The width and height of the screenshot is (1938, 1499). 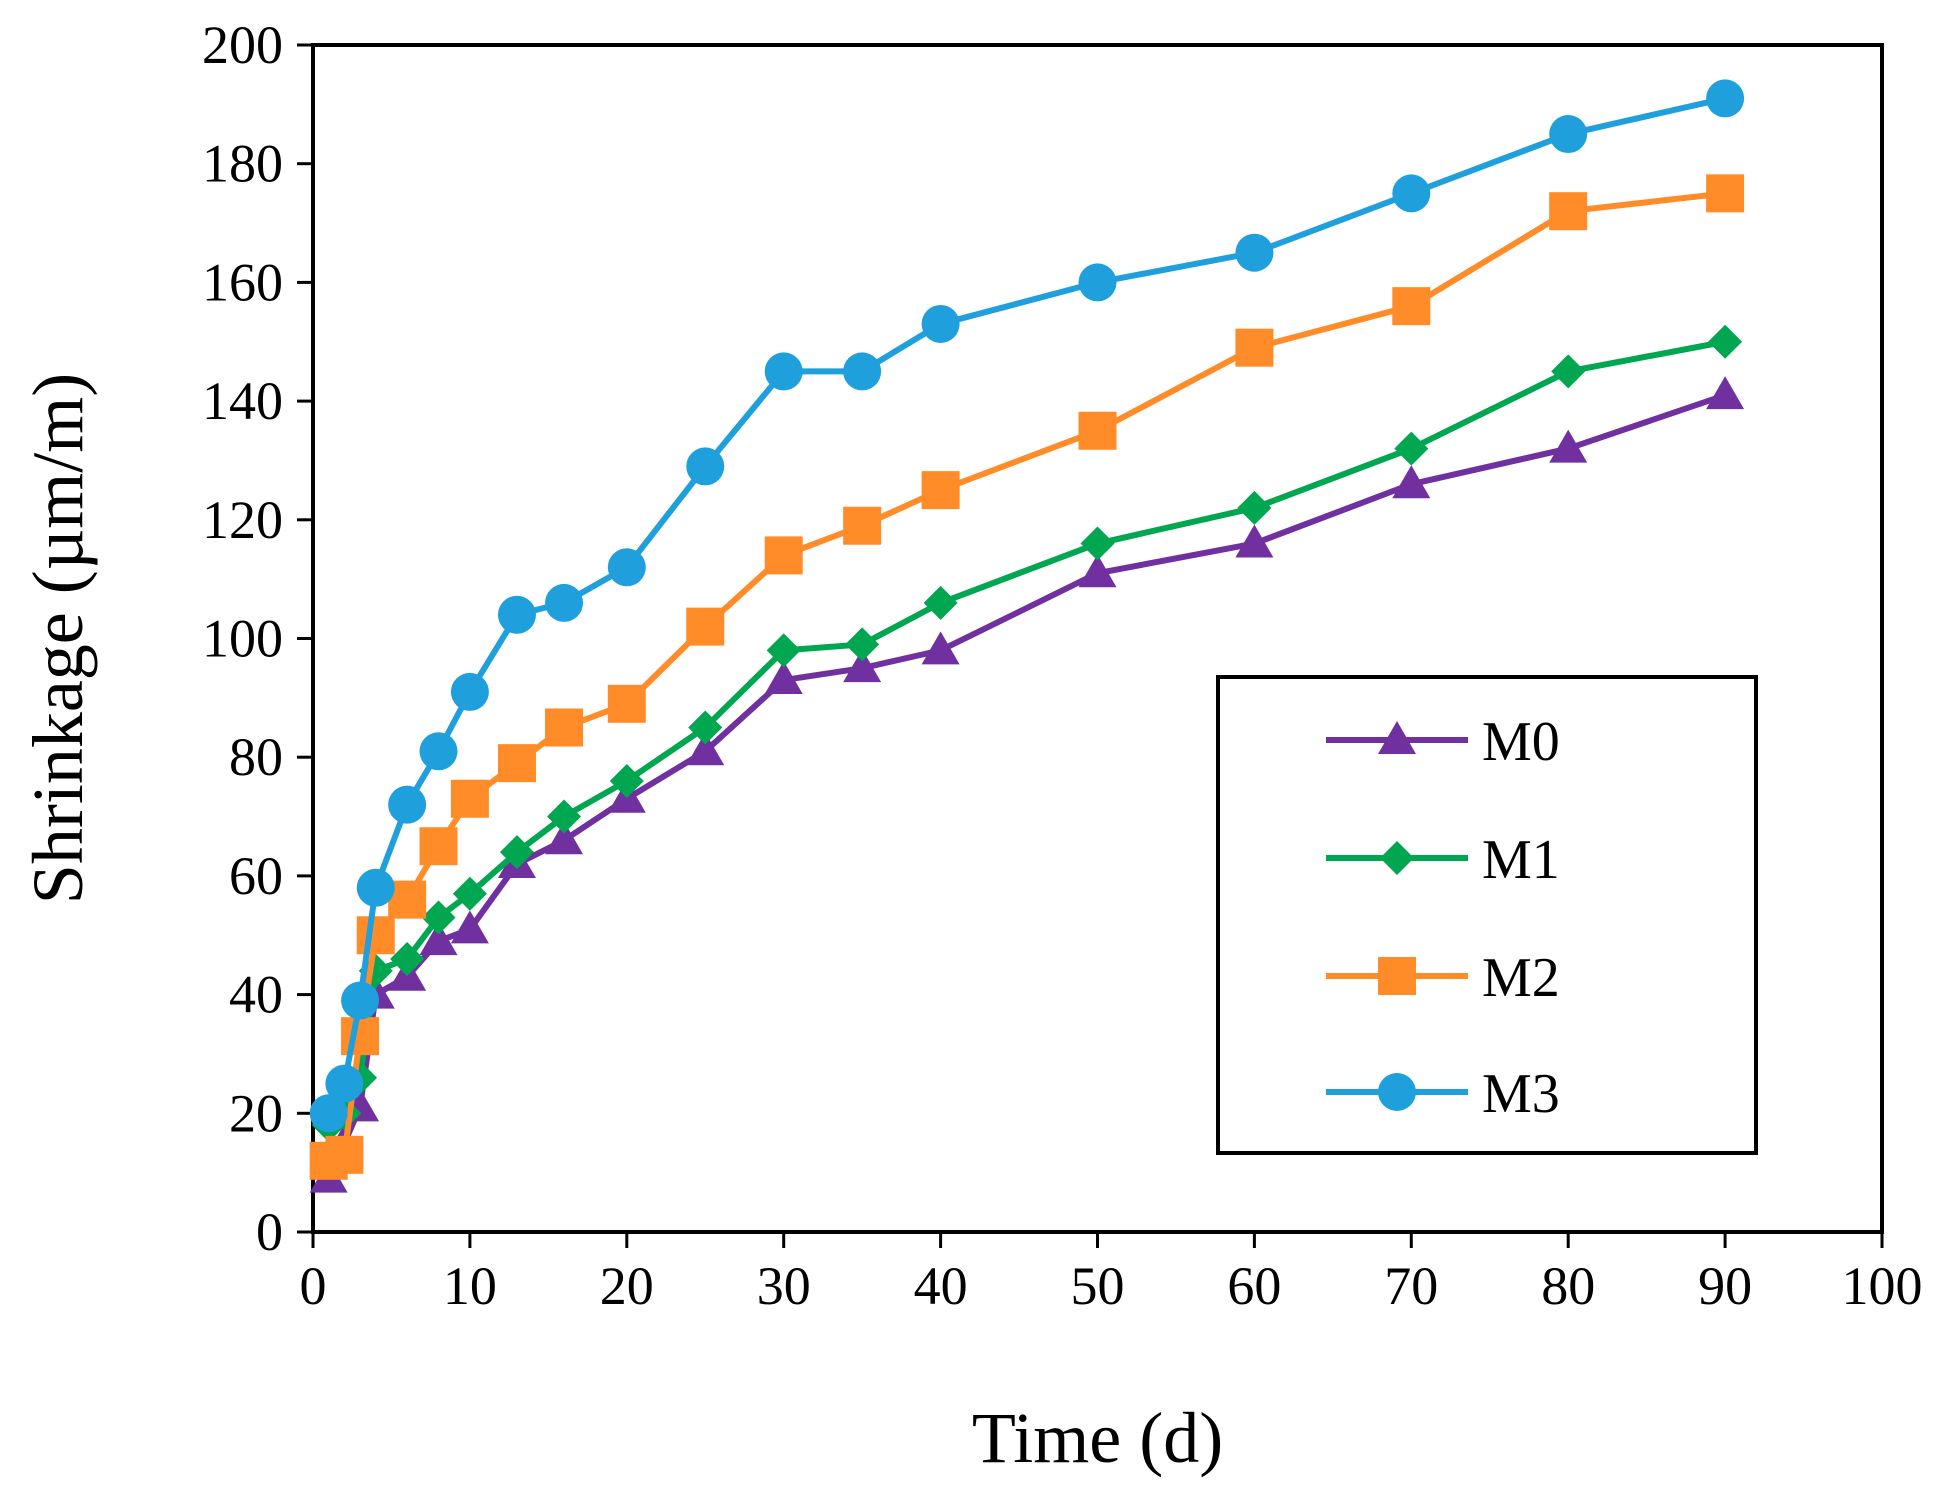 I want to click on y-tick-label: 180, so click(x=242, y=164).